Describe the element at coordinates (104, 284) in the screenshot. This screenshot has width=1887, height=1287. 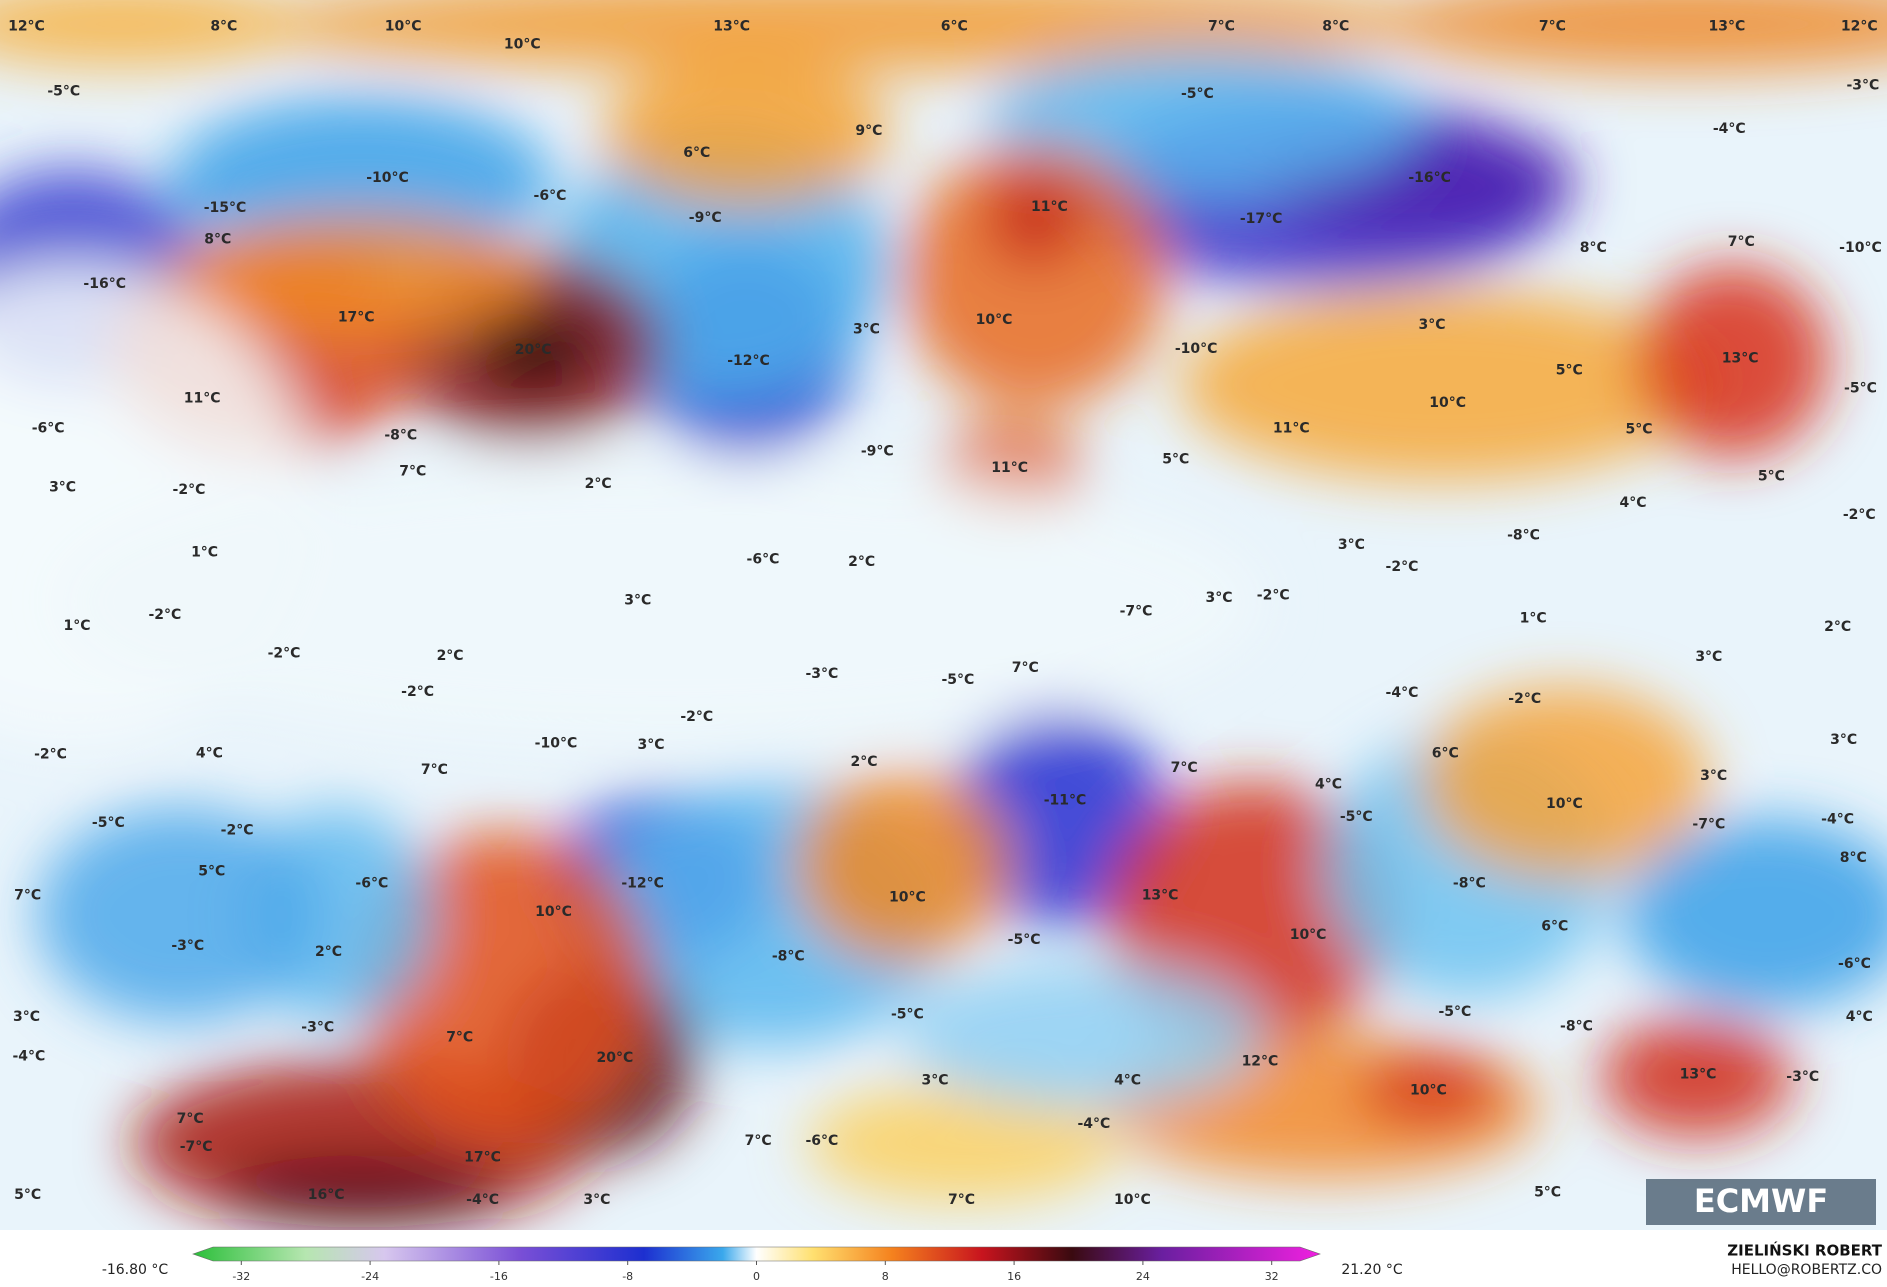
I see `temperature-label: -16°C` at that location.